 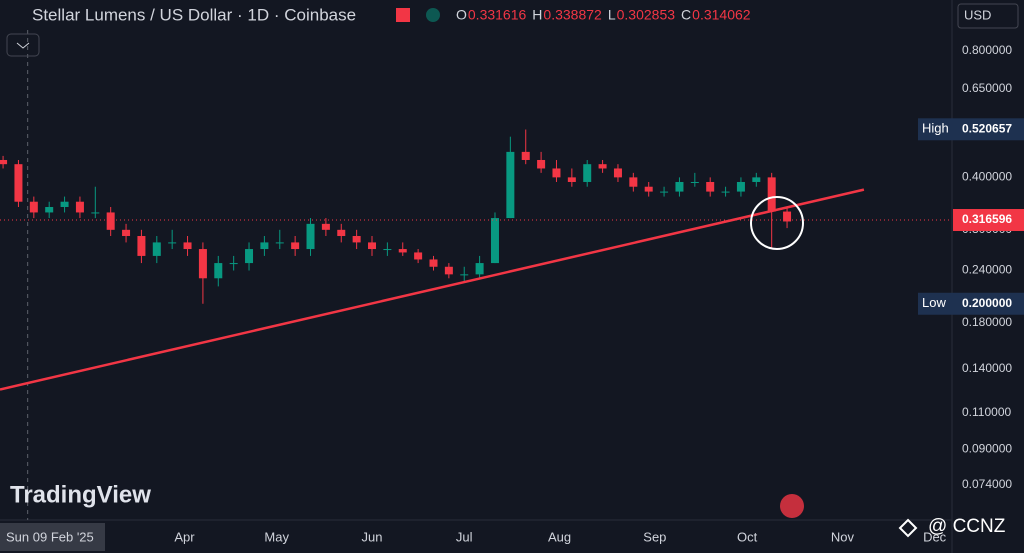 What do you see at coordinates (721, 15) in the screenshot?
I see `ohlc-value: 0.314062` at bounding box center [721, 15].